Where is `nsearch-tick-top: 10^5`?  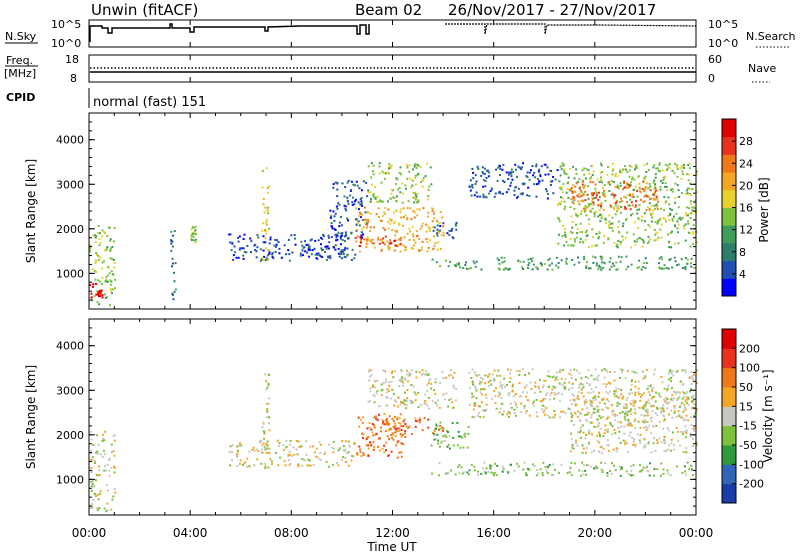 nsearch-tick-top: 10^5 is located at coordinates (723, 24).